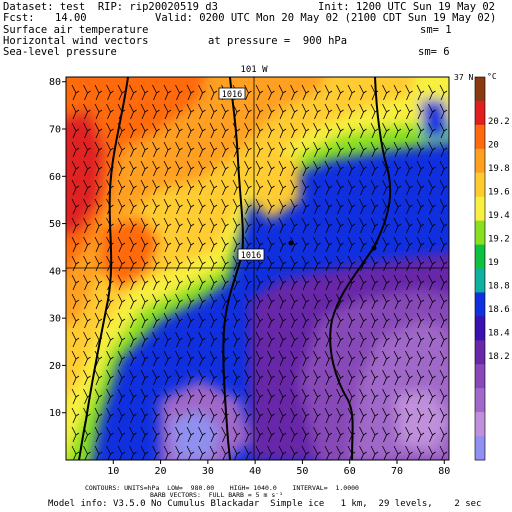 This screenshot has width=512, height=512. What do you see at coordinates (71, 18) in the screenshot?
I see `fcst-value: 14.00` at bounding box center [71, 18].